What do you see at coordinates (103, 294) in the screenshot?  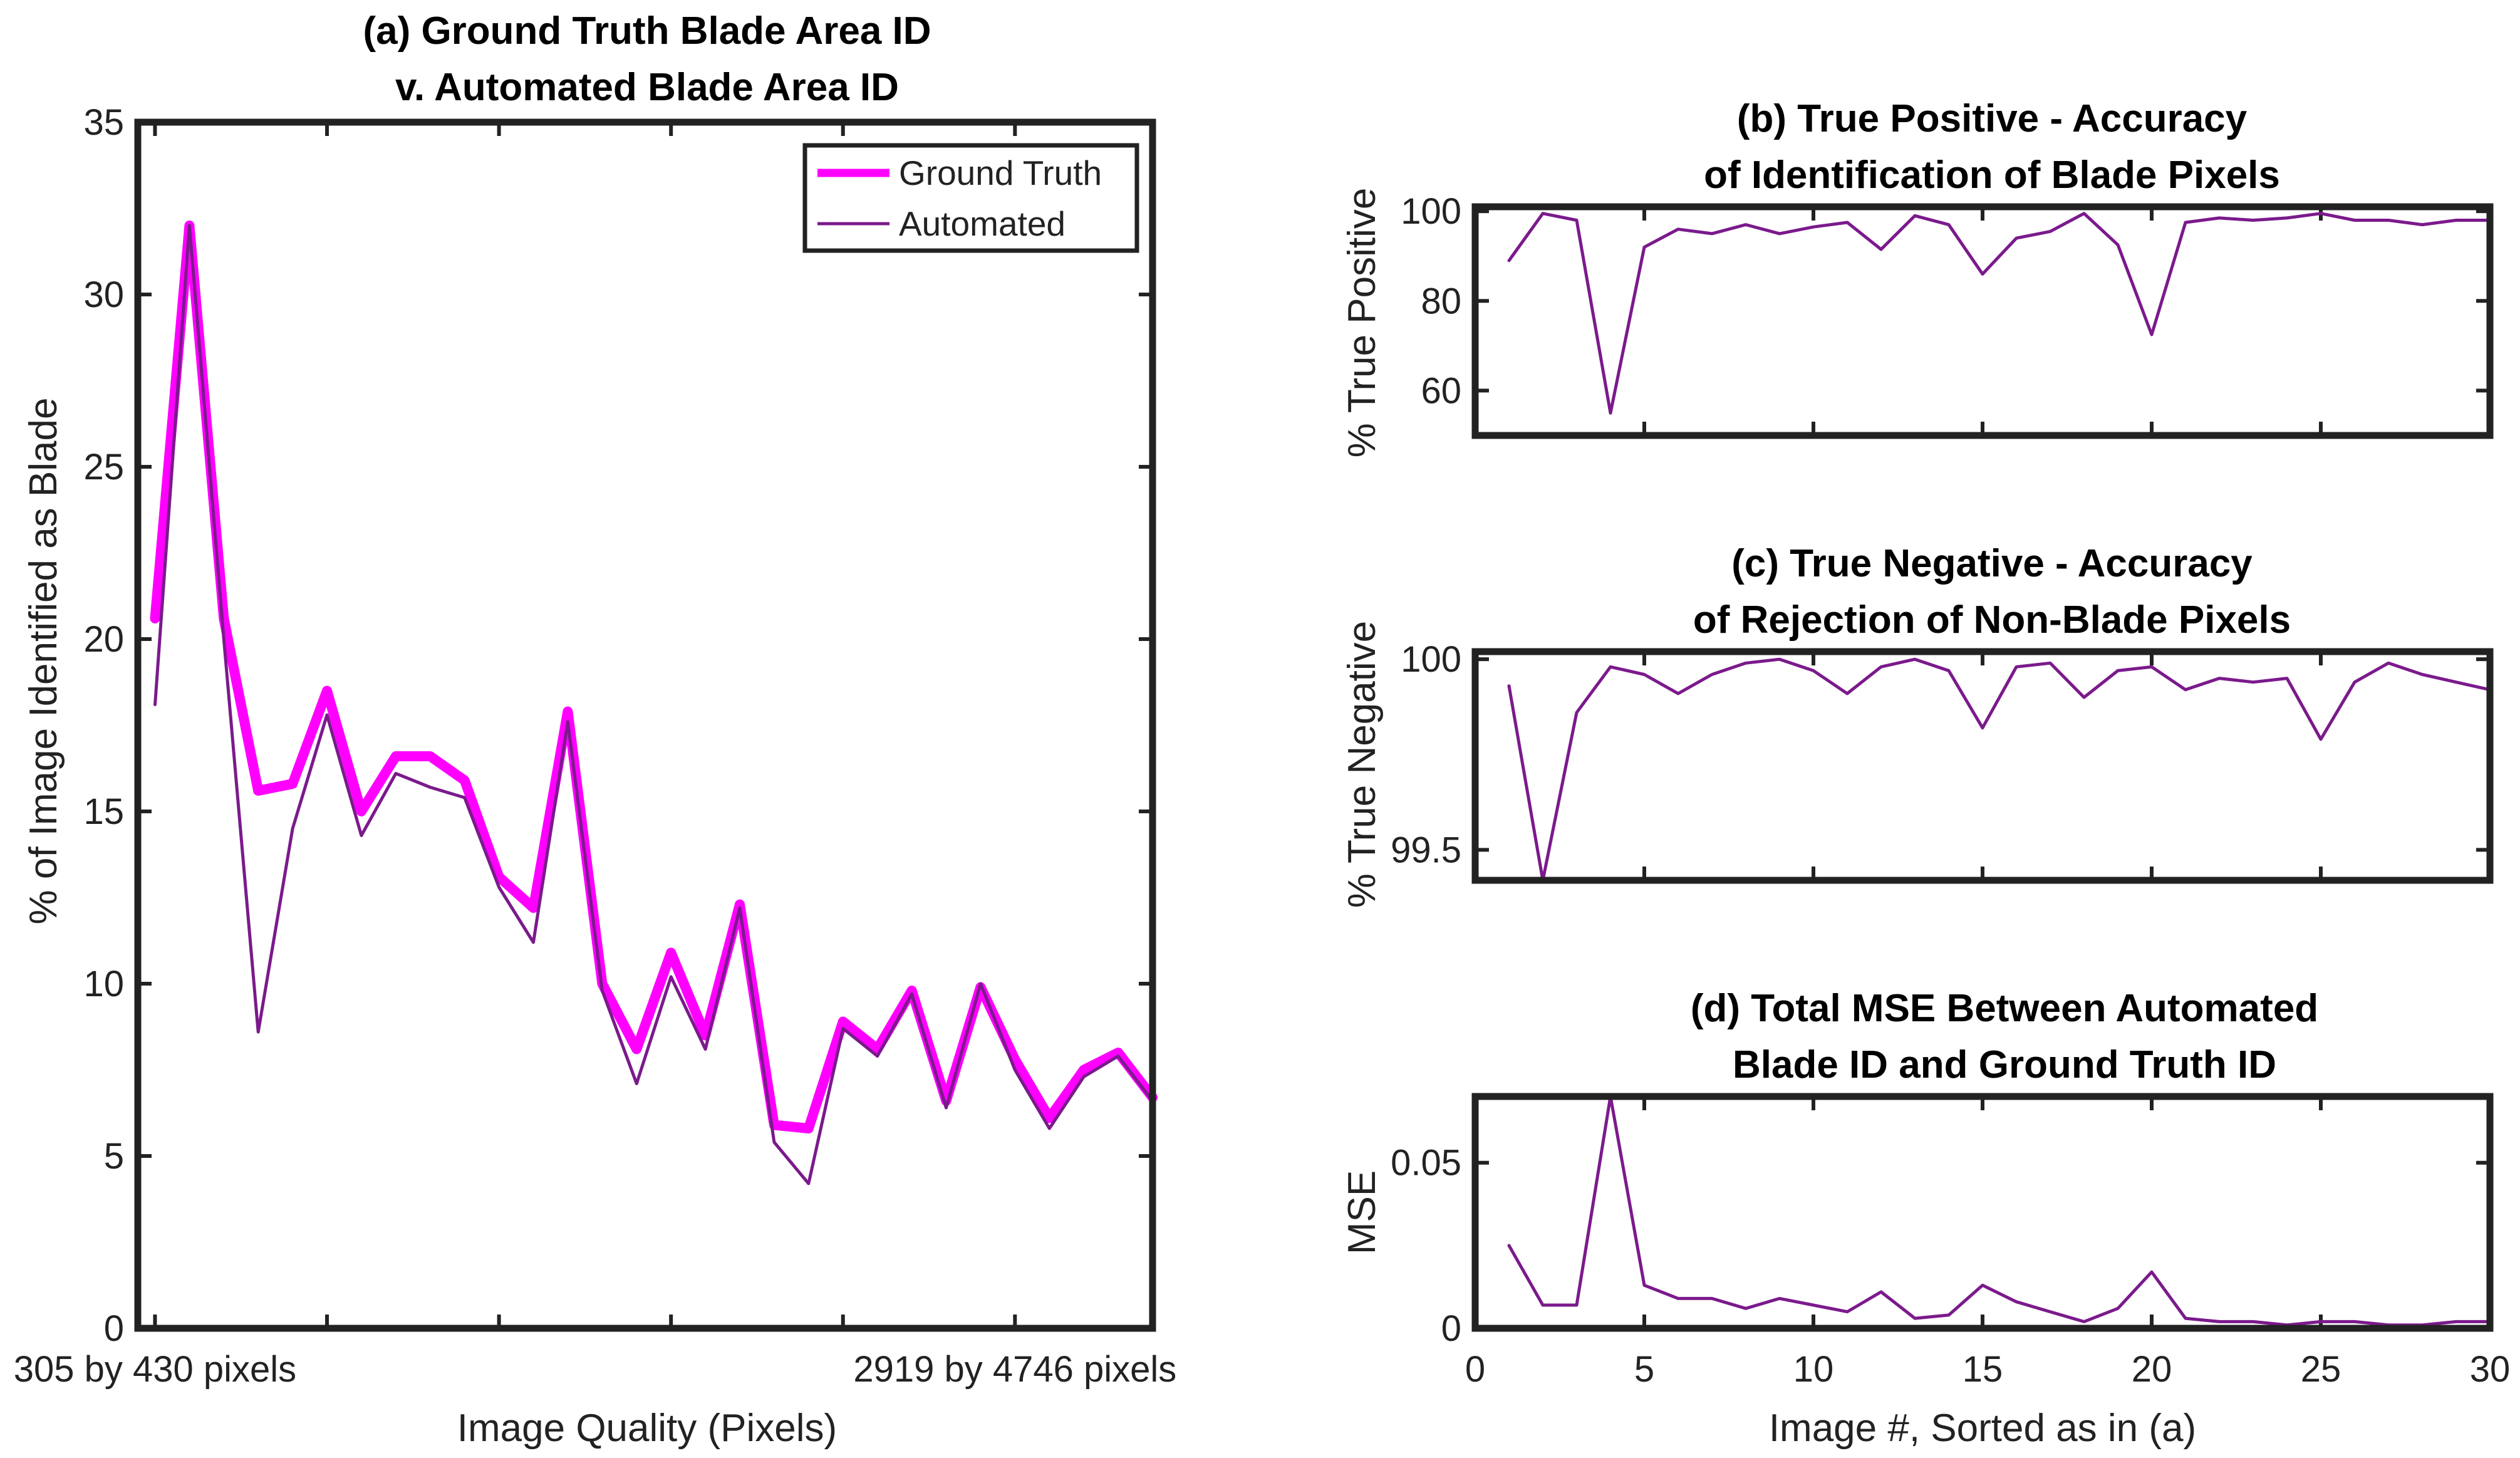 I see `y-tick-label: 30` at bounding box center [103, 294].